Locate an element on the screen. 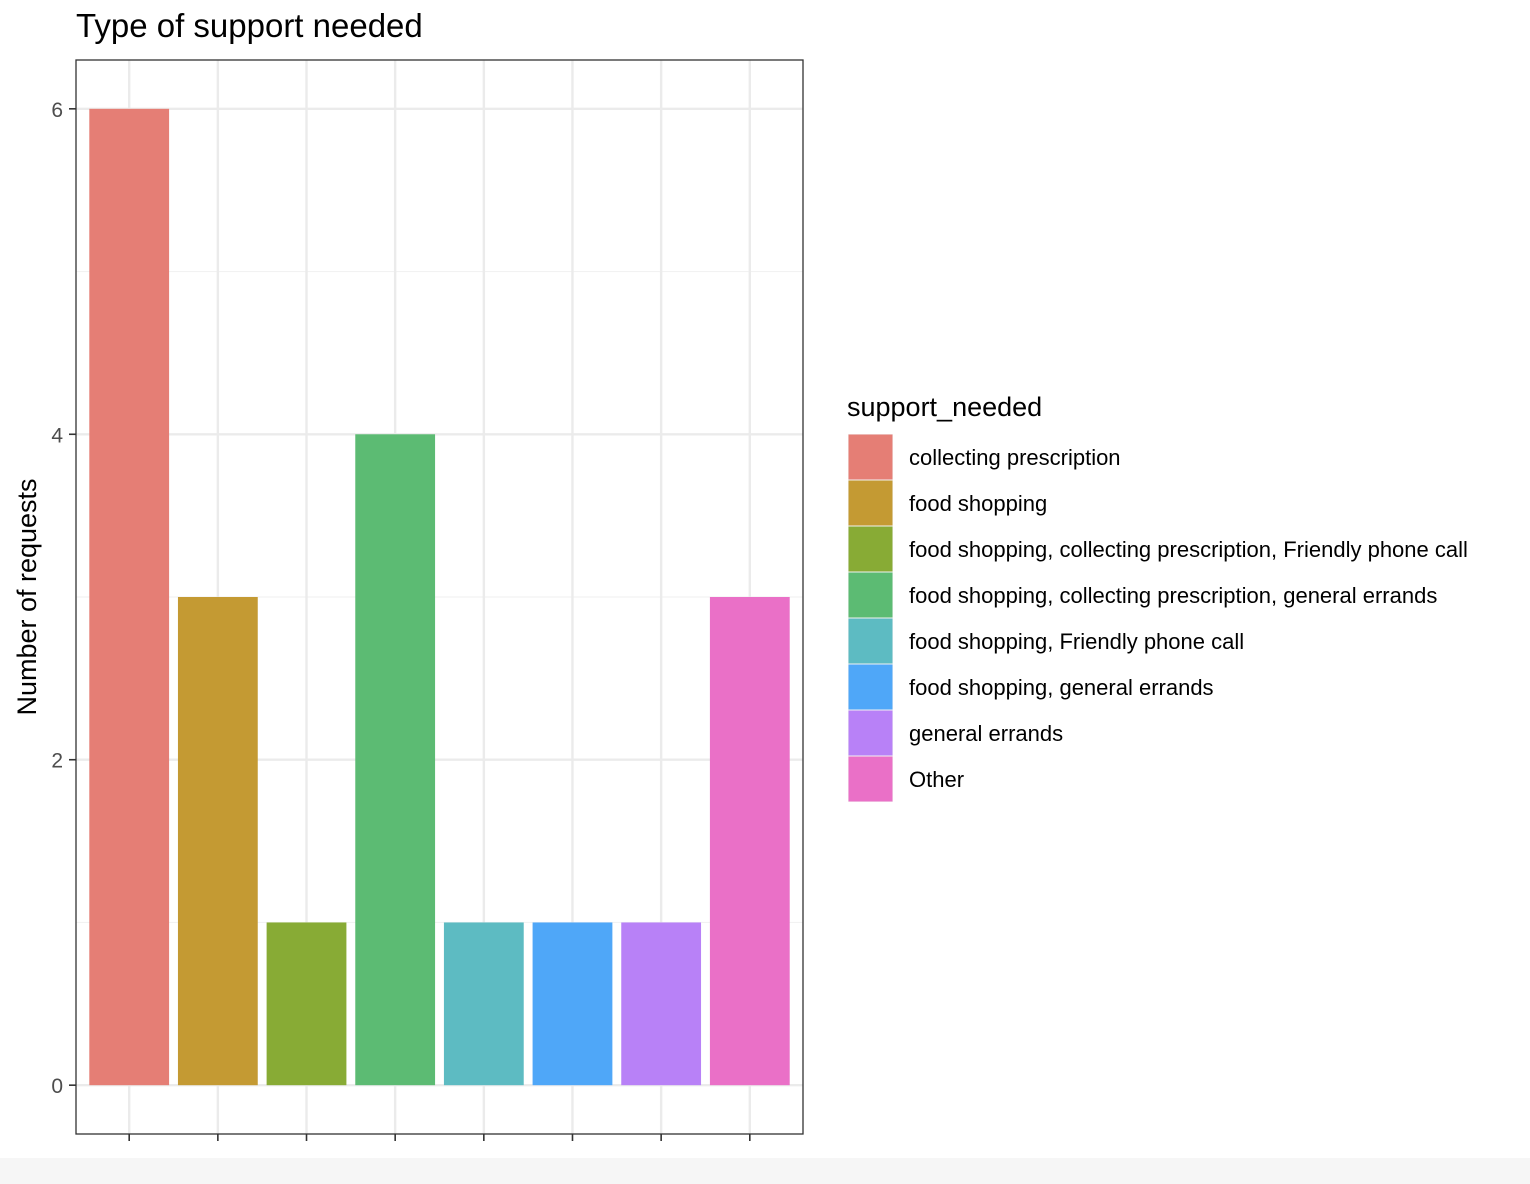 The height and width of the screenshot is (1184, 1530). legend-label-7: general errands is located at coordinates (986, 733).